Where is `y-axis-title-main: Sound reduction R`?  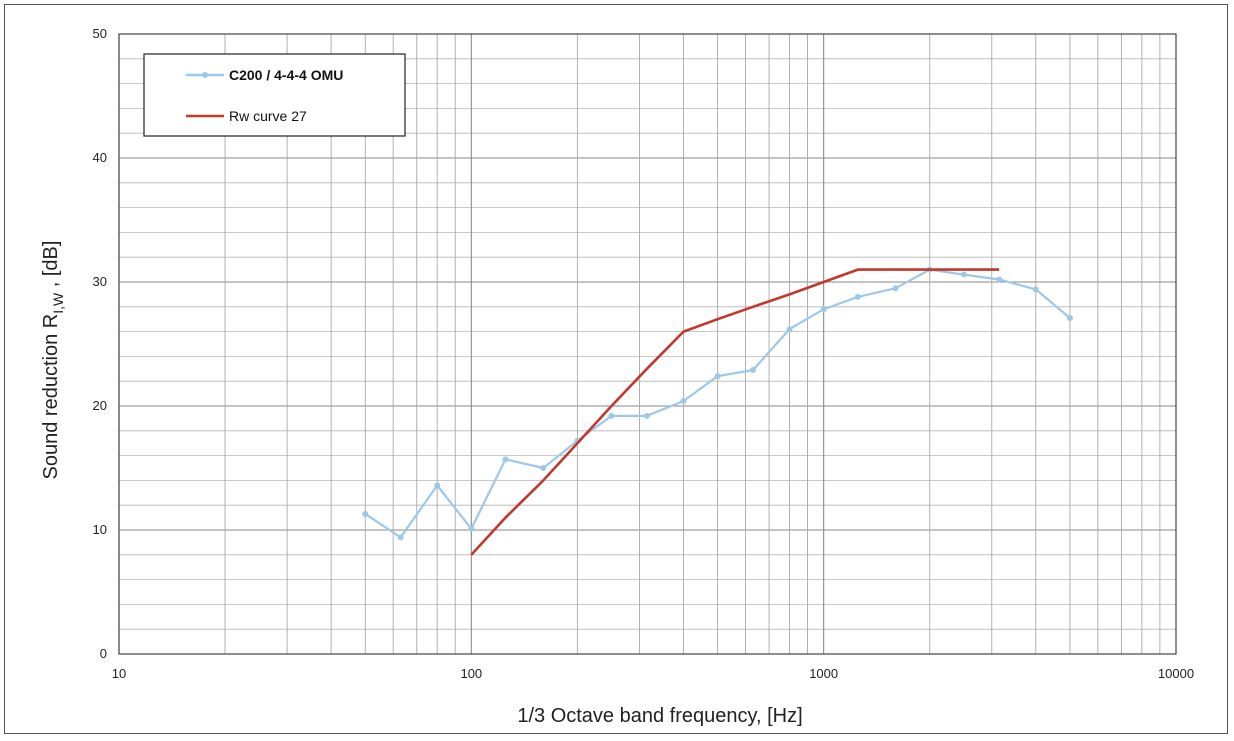
y-axis-title-main: Sound reduction R is located at coordinates (51, 397).